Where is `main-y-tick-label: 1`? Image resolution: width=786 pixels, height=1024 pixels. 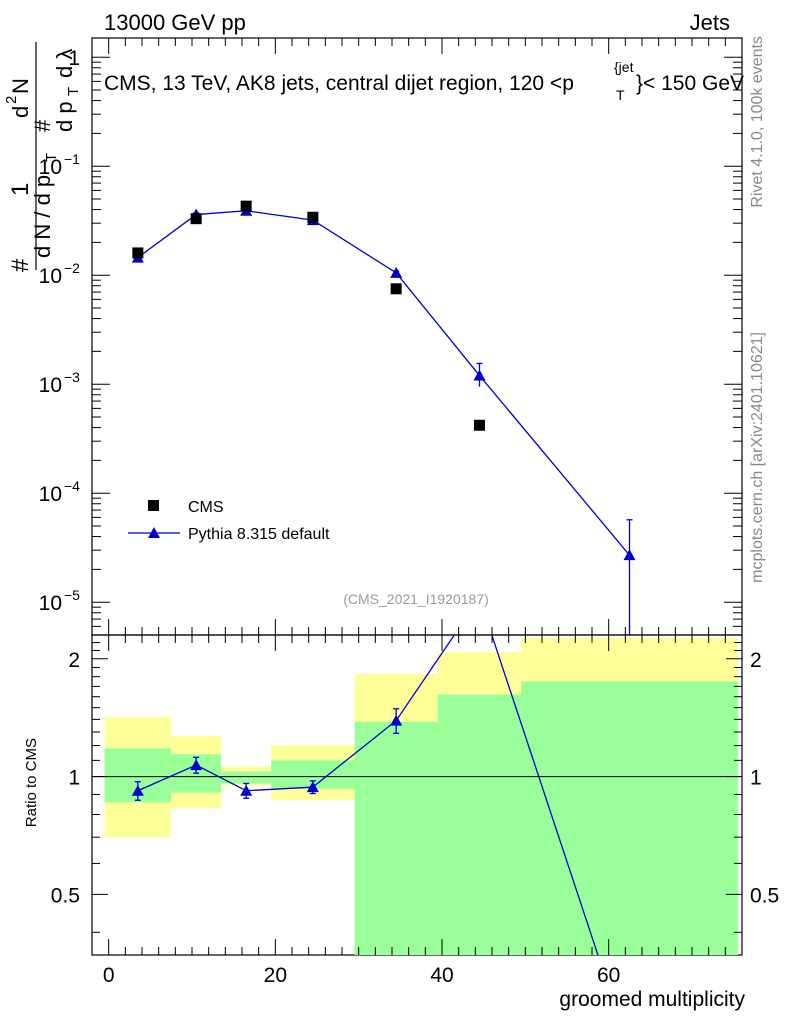 main-y-tick-label: 1 is located at coordinates (74, 58).